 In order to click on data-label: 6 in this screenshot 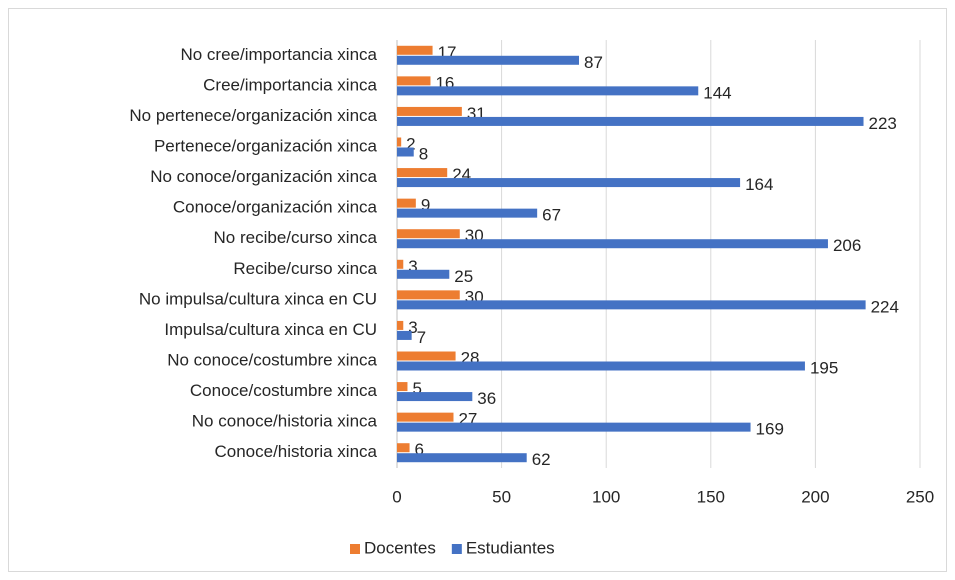, I will do `click(419, 449)`.